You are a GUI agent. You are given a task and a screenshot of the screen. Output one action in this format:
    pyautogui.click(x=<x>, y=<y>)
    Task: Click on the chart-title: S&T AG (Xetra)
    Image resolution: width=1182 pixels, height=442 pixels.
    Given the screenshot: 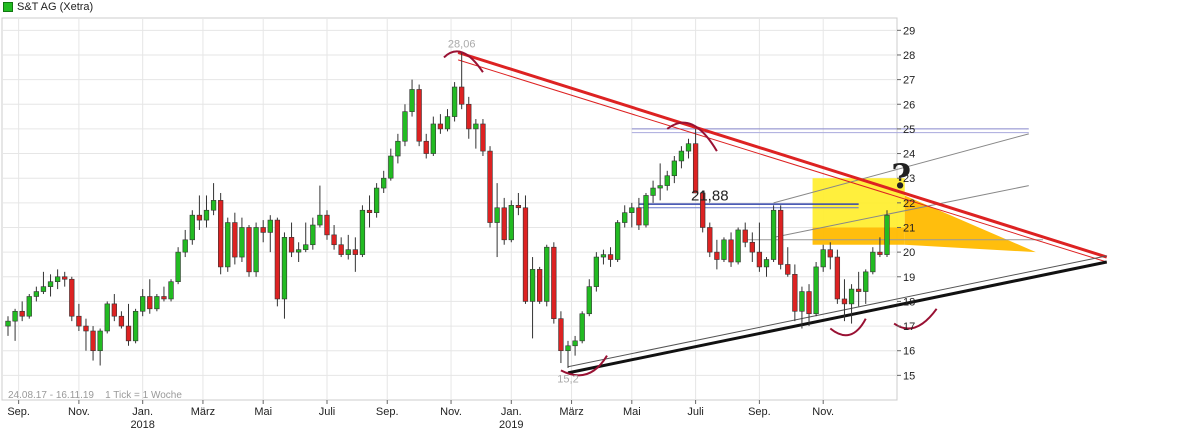 What is the action you would take?
    pyautogui.click(x=55, y=7)
    